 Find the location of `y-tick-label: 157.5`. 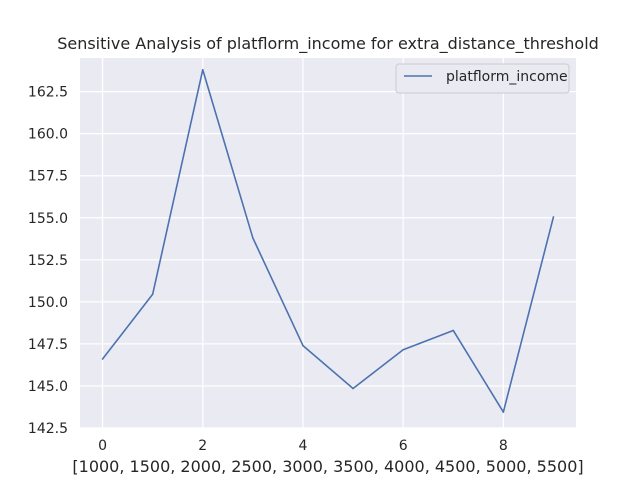

y-tick-label: 157.5 is located at coordinates (48, 177).